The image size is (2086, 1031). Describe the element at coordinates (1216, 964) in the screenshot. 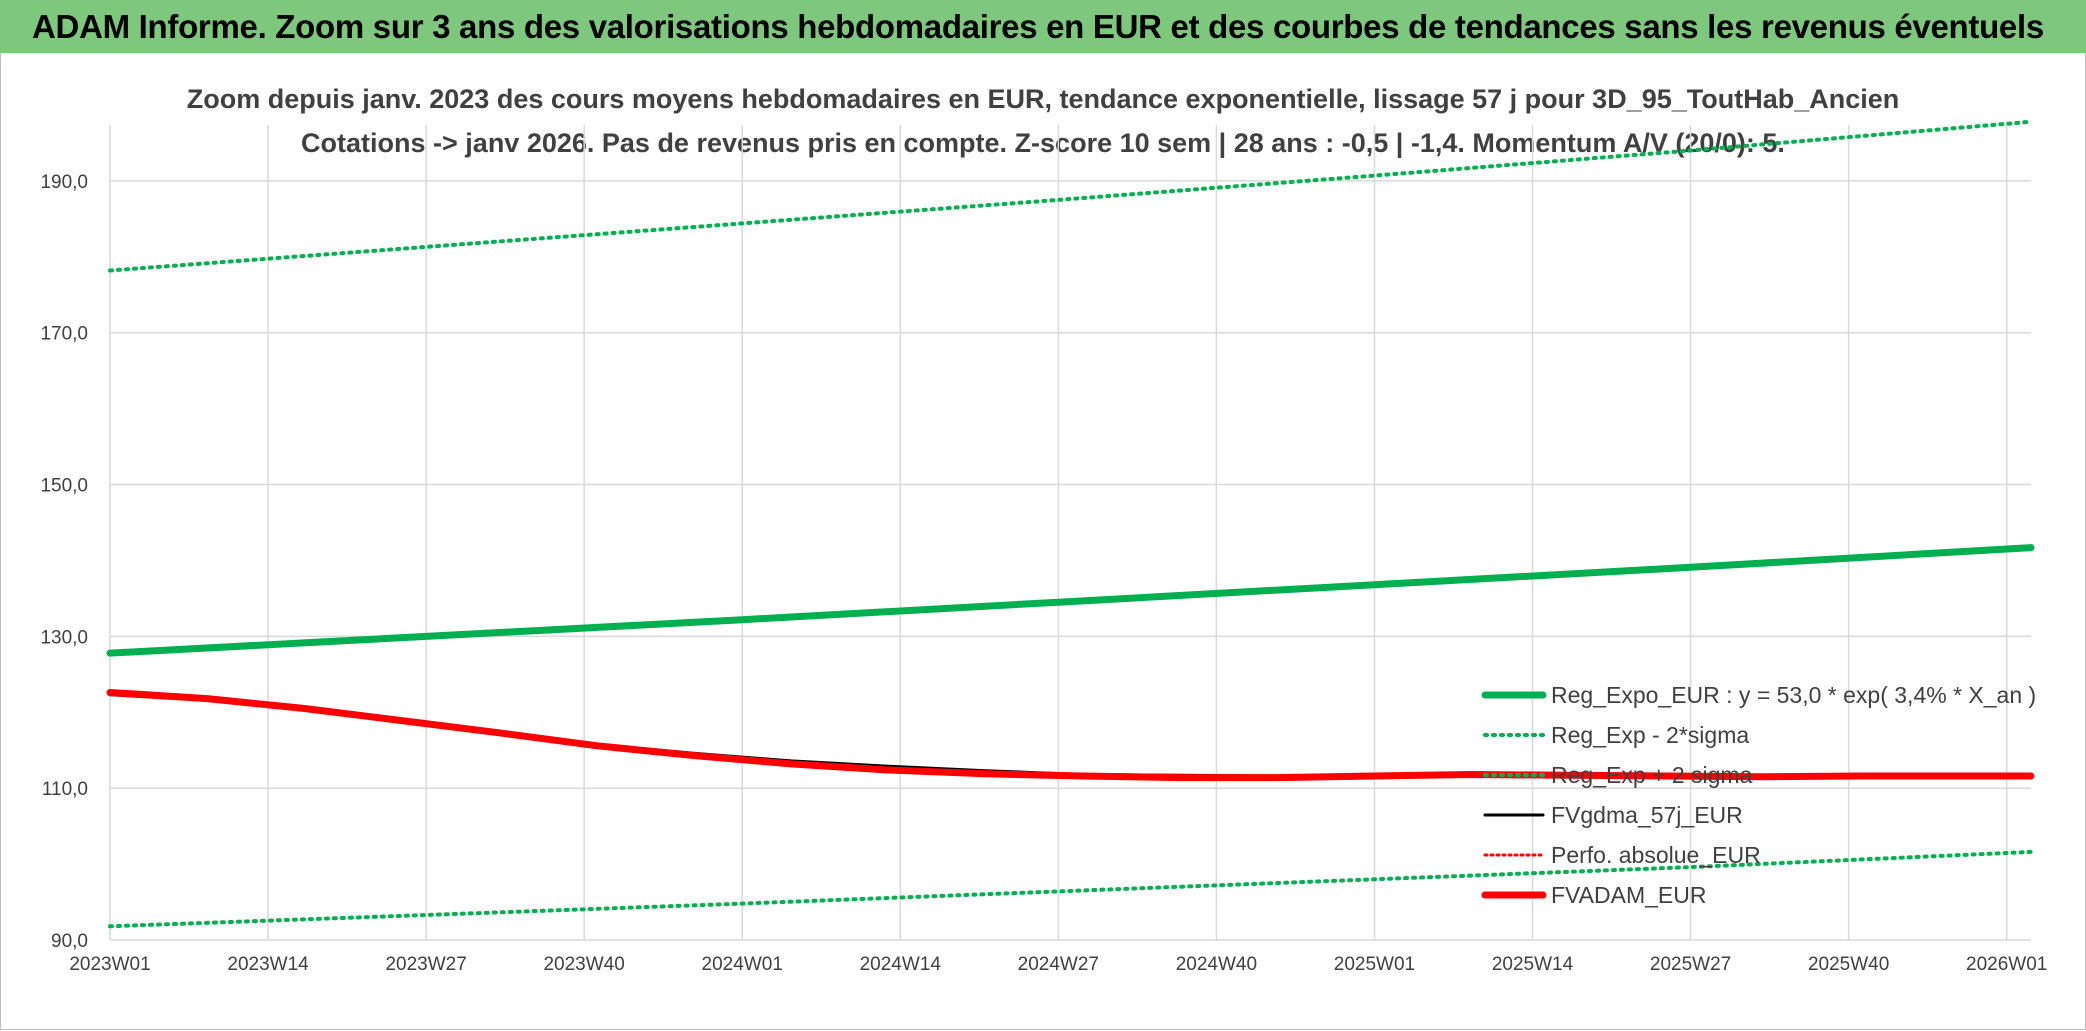

I see `x-tick-label: 2024W40` at that location.